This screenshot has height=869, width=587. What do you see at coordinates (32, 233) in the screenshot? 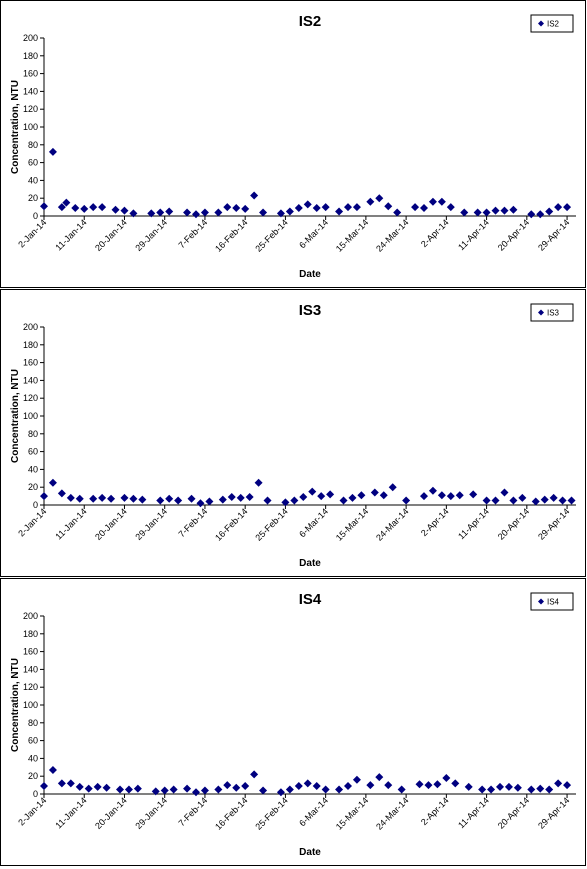
I see `x-tick-label: 2-Jan-14` at bounding box center [32, 233].